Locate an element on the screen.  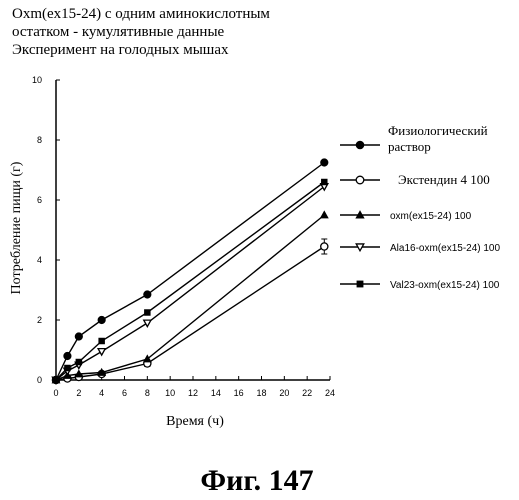
x-tick-label: 20 is located at coordinates (284, 393).